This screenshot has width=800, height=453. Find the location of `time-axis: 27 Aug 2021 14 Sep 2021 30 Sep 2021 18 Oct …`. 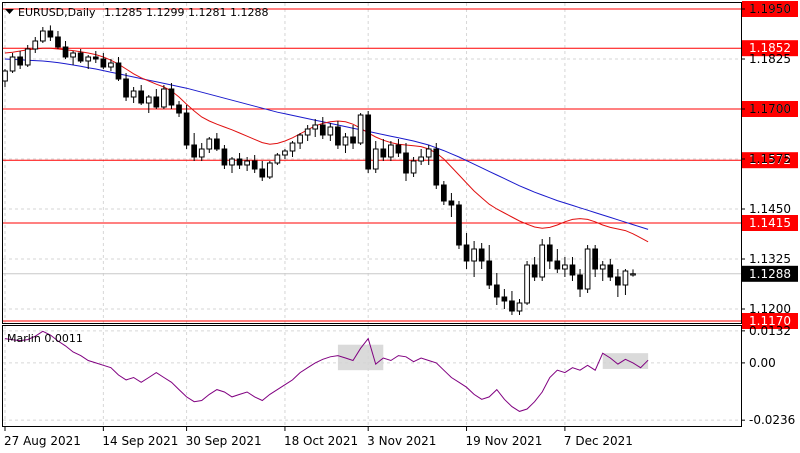

time-axis: 27 Aug 2021 14 Sep 2021 30 Sep 2021 18 Oct … is located at coordinates (318, 437).